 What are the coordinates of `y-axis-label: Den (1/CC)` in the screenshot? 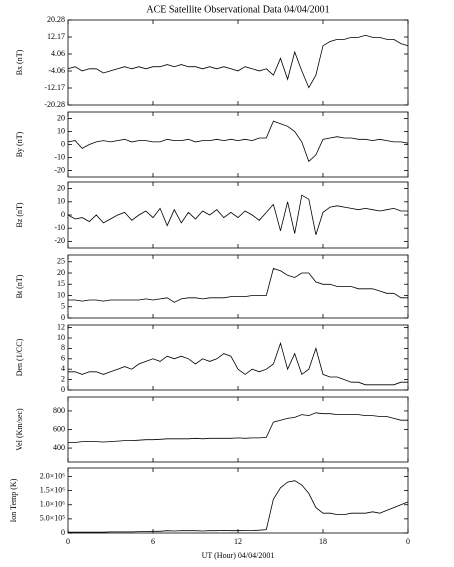 It's located at (19, 357).